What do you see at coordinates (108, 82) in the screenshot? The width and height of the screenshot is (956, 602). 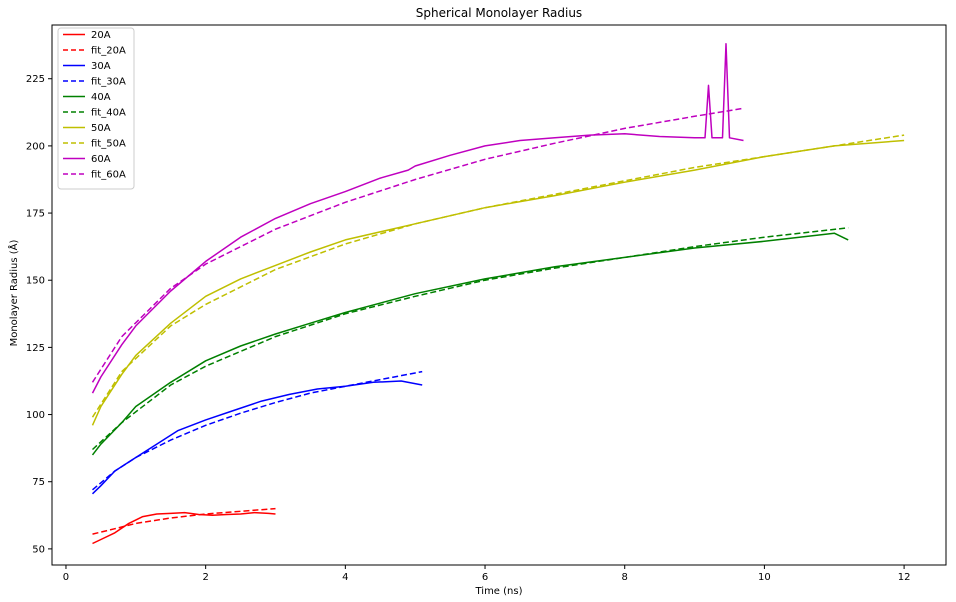 I see `legend-label: fit_30A` at bounding box center [108, 82].